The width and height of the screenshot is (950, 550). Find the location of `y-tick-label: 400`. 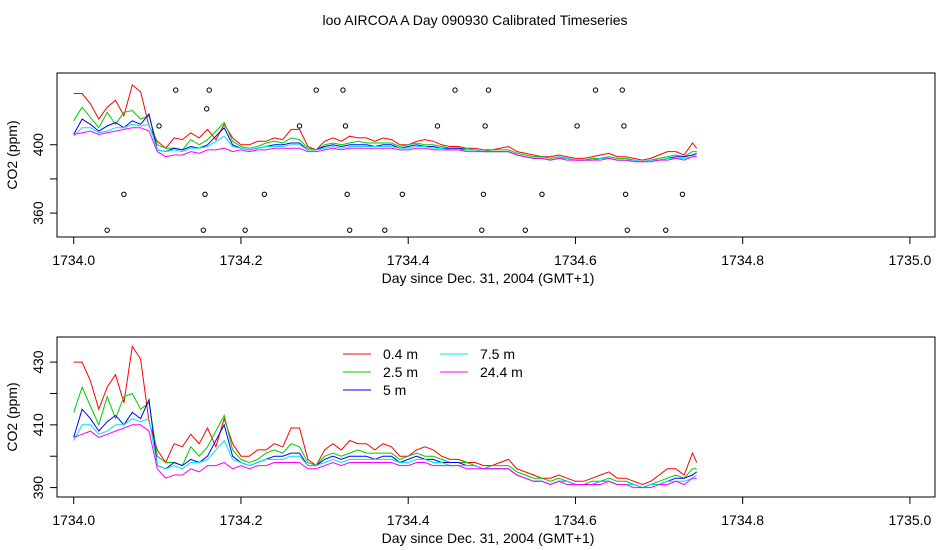

y-tick-label: 400 is located at coordinates (38, 145).